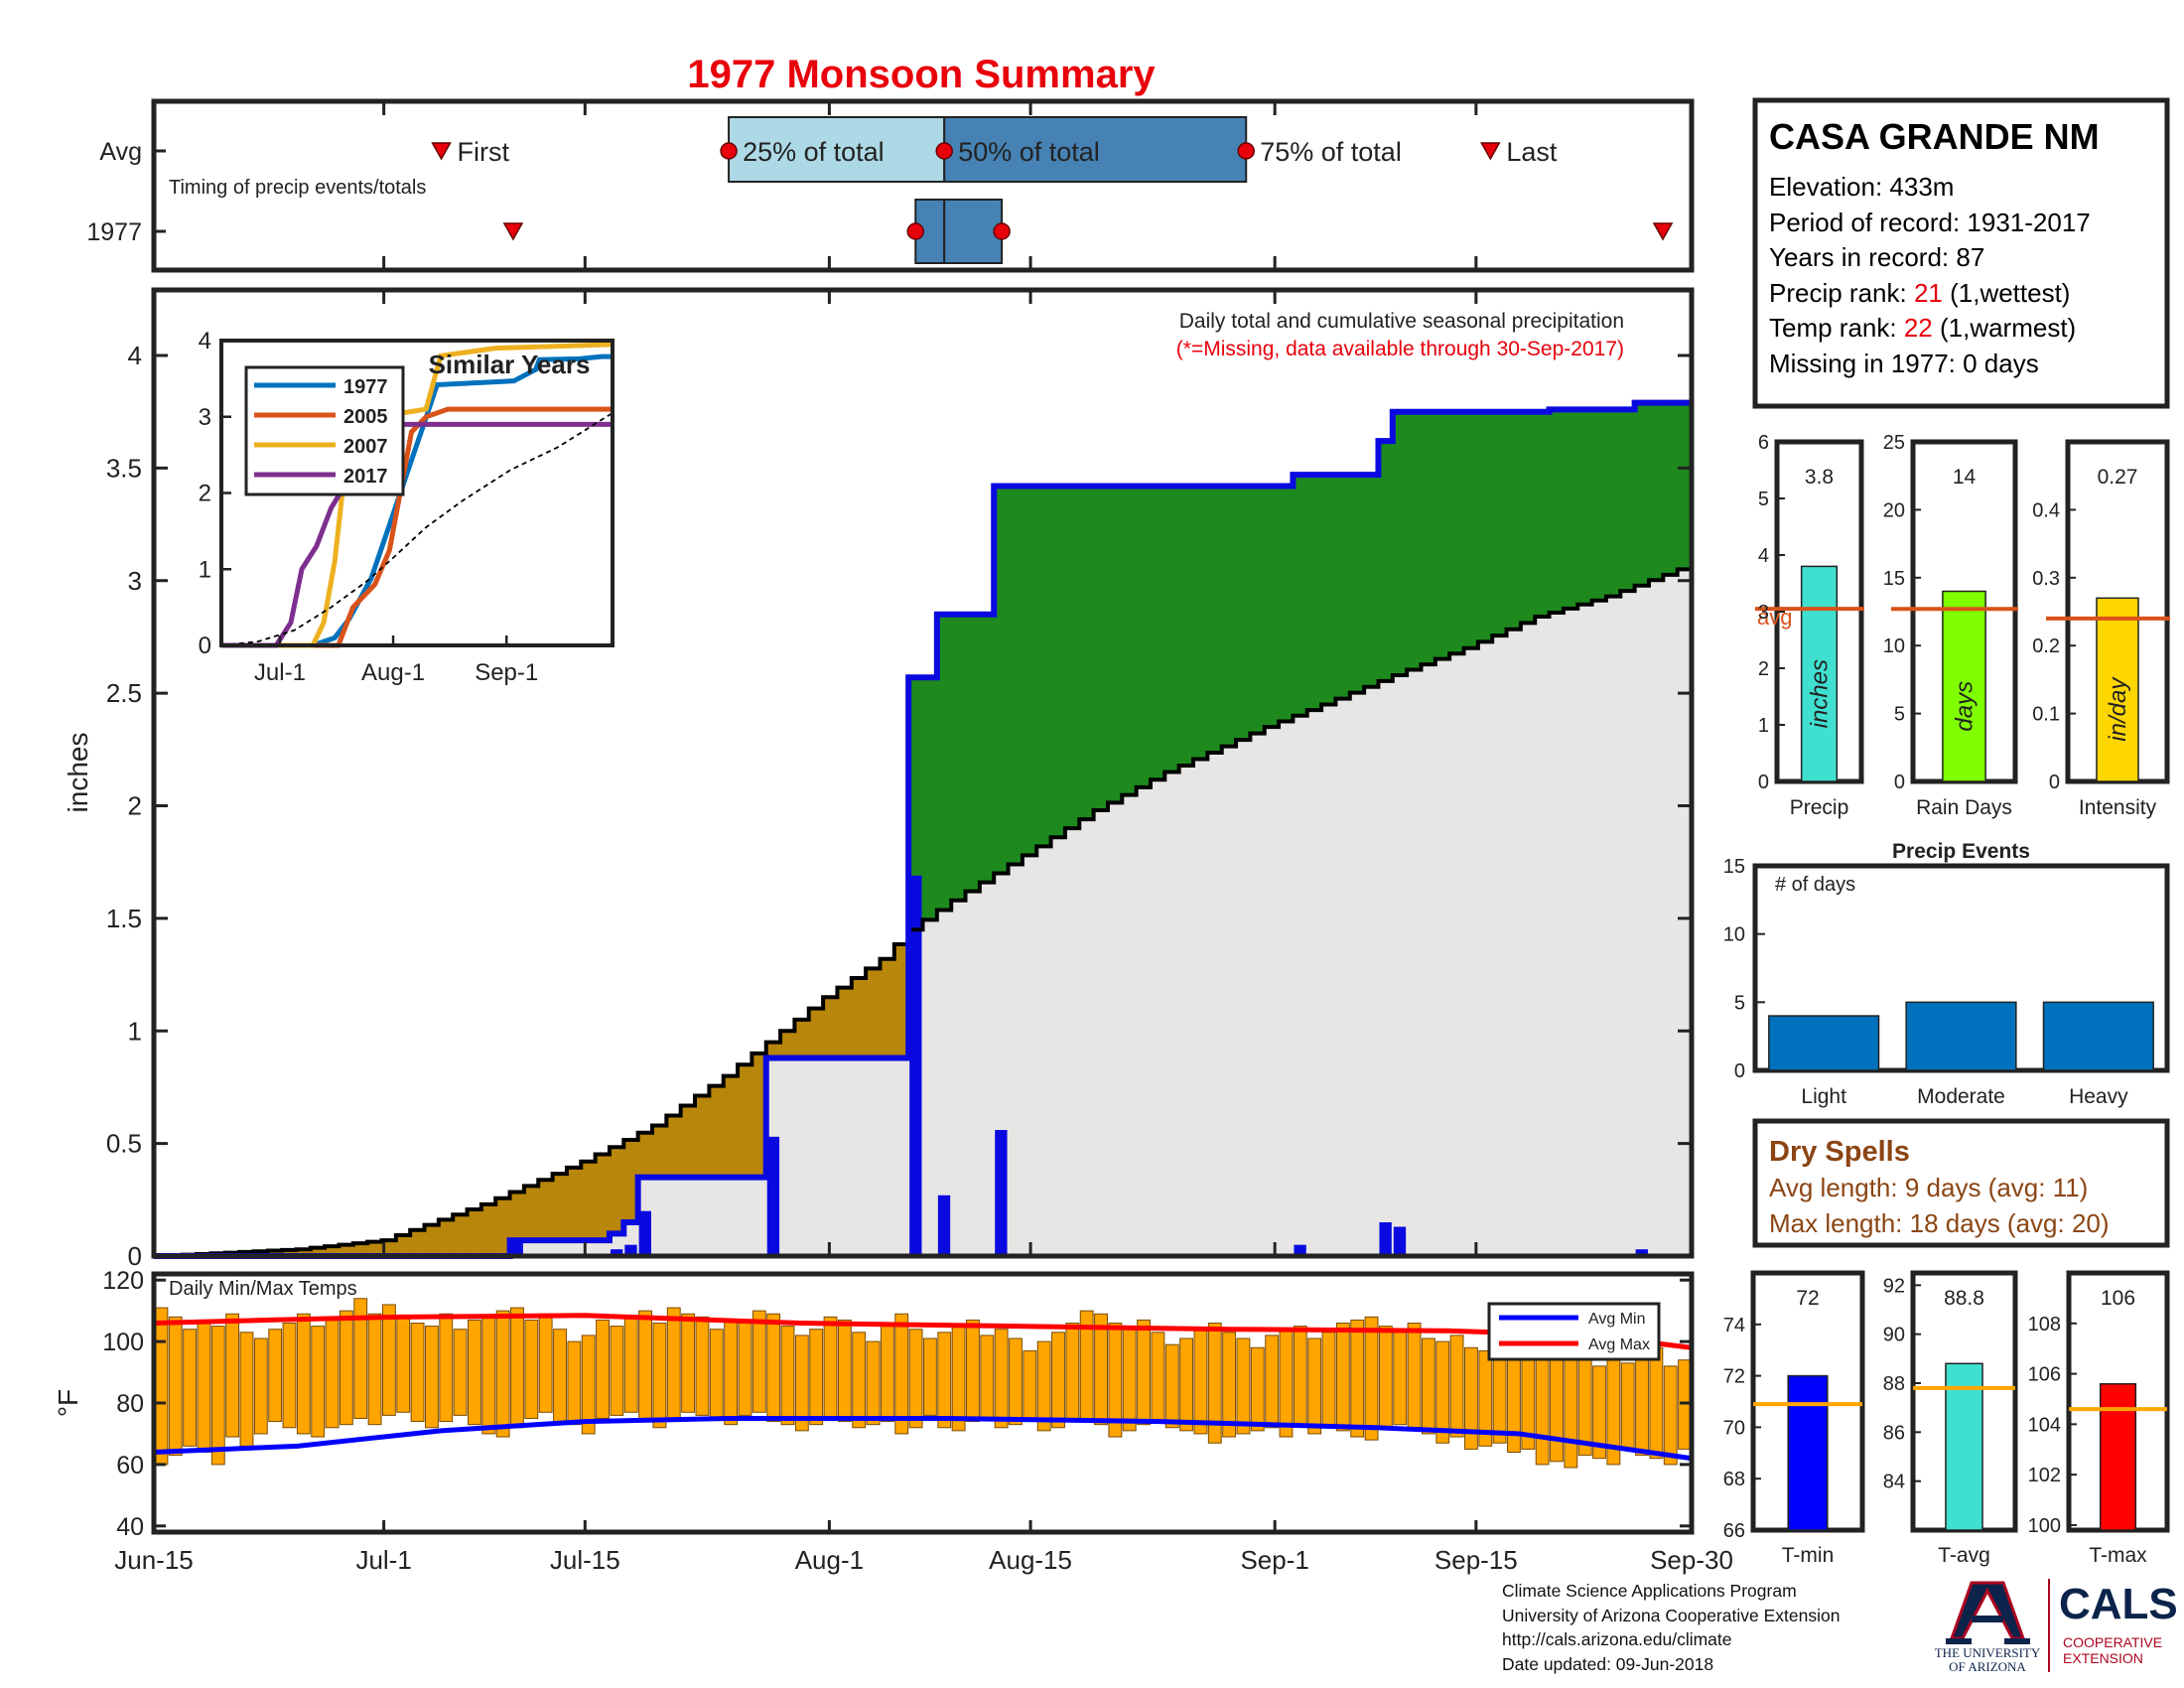  Describe the element at coordinates (365, 477) in the screenshot. I see `inset-legend-label: 2017` at that location.